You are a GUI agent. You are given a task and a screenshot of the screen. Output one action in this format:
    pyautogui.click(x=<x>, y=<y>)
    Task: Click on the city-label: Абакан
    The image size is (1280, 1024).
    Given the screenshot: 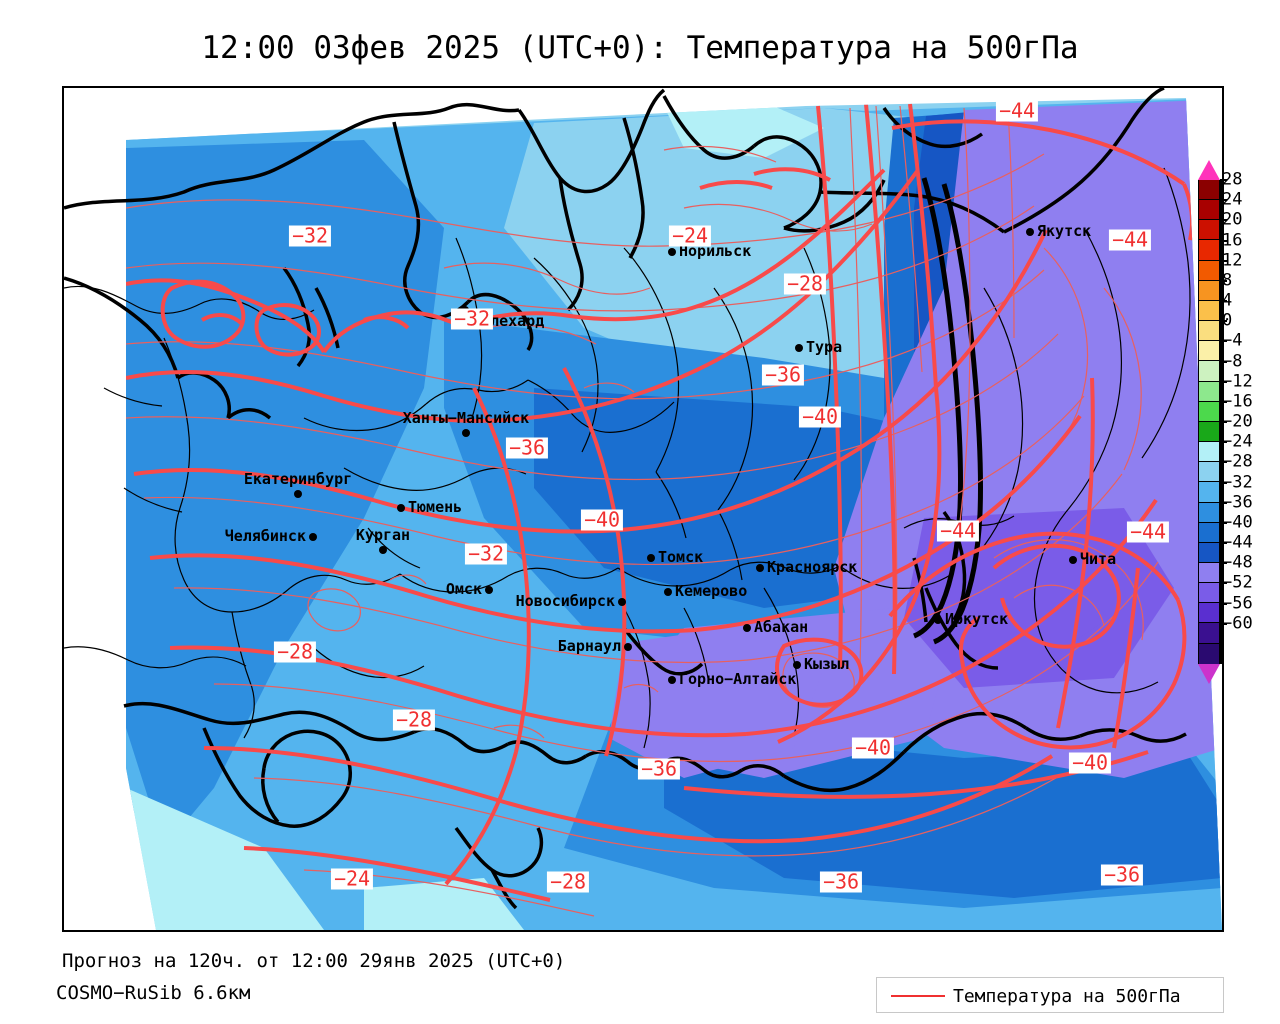 What is the action you would take?
    pyautogui.click(x=781, y=627)
    